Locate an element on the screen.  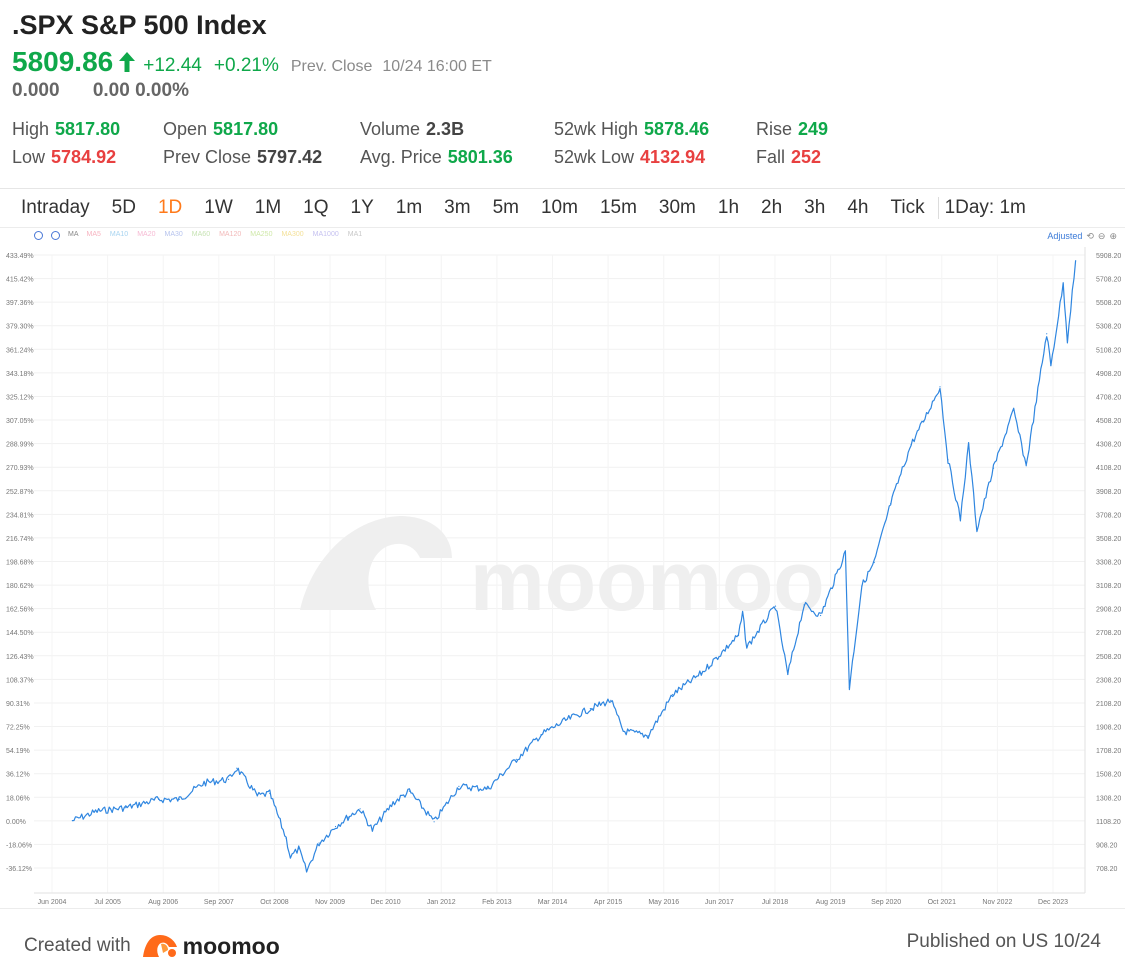
stat-value: 252 is located at coordinates (806, 157).